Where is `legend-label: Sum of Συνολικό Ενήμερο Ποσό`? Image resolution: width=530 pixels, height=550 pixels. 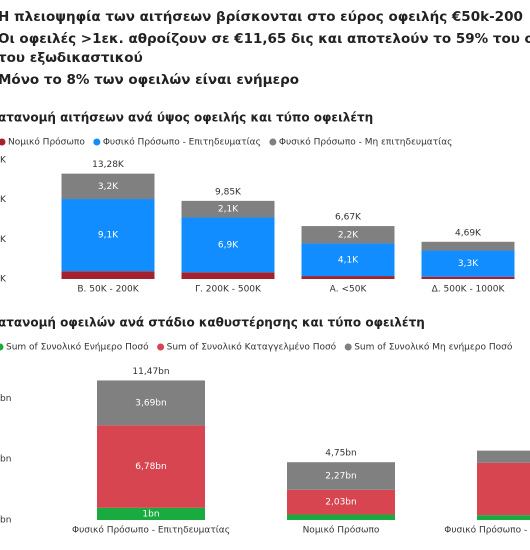 legend-label: Sum of Συνολικό Ενήμερο Ποσό is located at coordinates (77, 347).